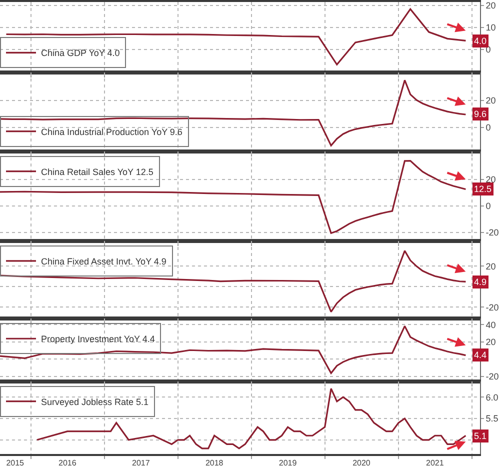 This screenshot has width=500, height=471. Describe the element at coordinates (480, 41) in the screenshot. I see `annotation: 4.0` at that location.